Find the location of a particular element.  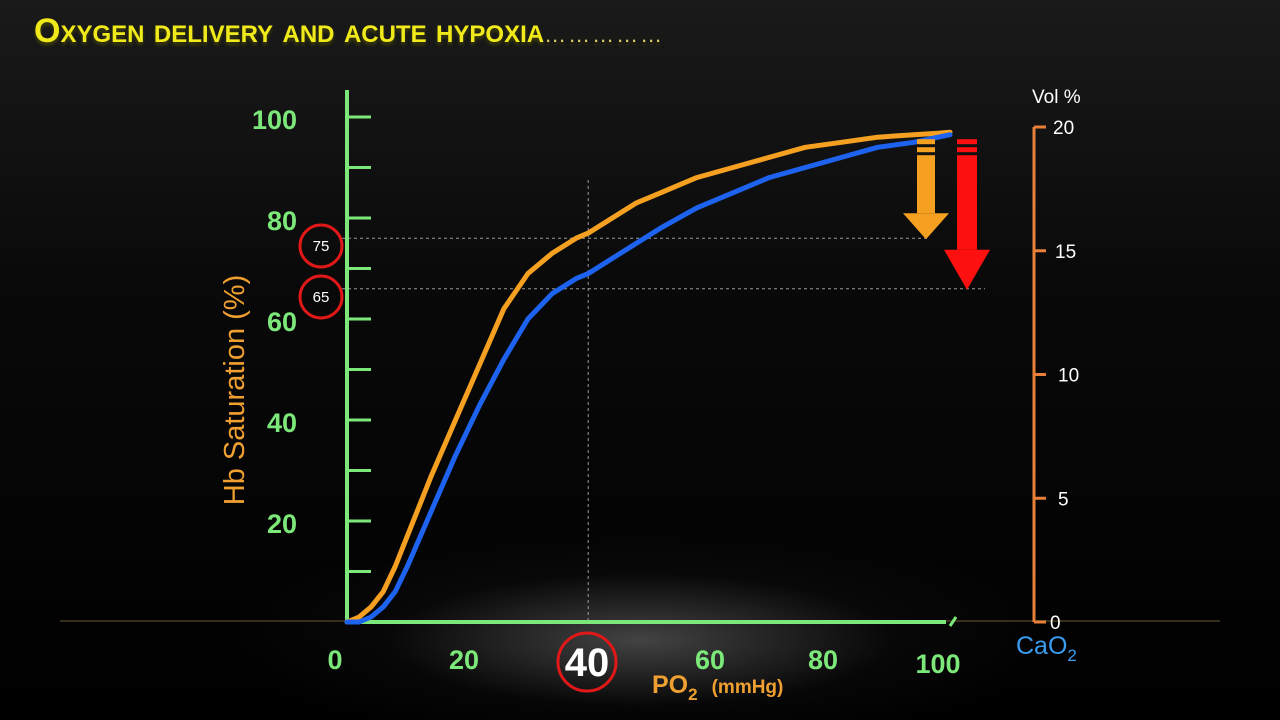

highlight-40-circle is located at coordinates (587, 662).